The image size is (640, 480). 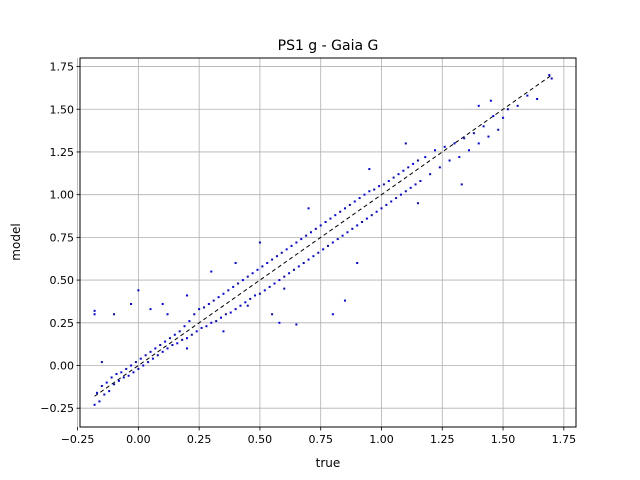 I want to click on y-tick-label: 1.25, so click(x=62, y=152).